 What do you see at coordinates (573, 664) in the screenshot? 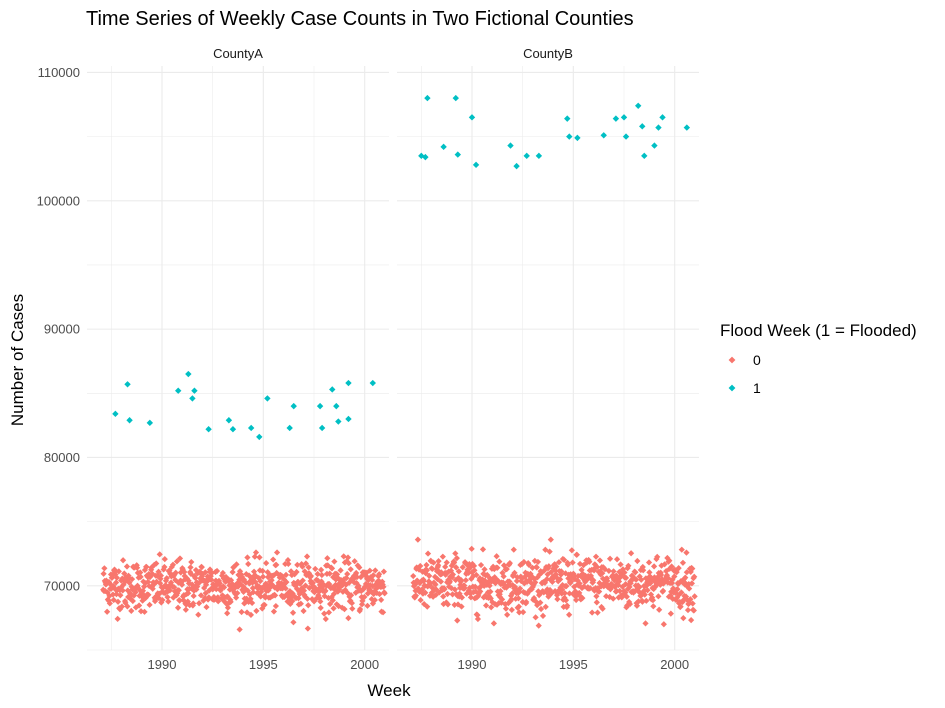
I see `x-tick-label: 1995` at bounding box center [573, 664].